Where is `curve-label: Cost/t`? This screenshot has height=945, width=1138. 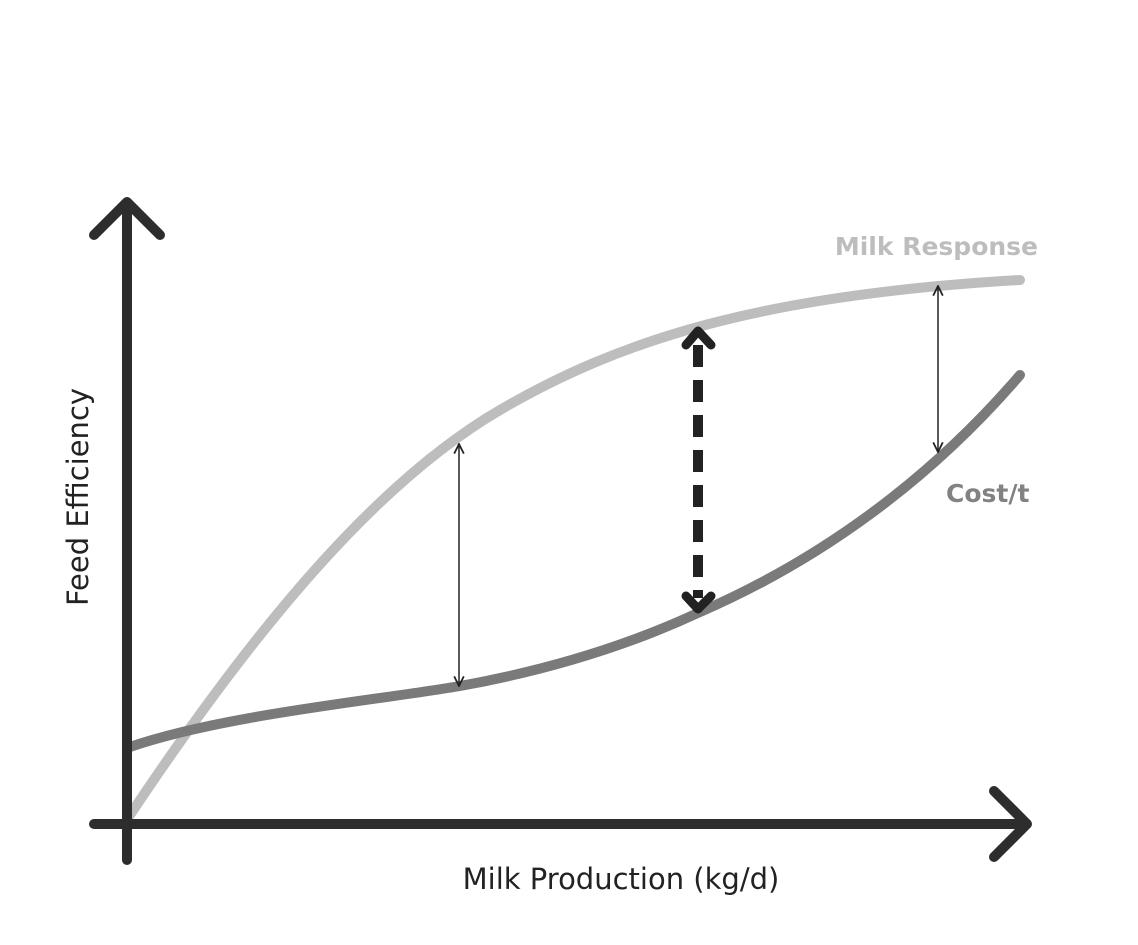
curve-label: Cost/t is located at coordinates (987, 493).